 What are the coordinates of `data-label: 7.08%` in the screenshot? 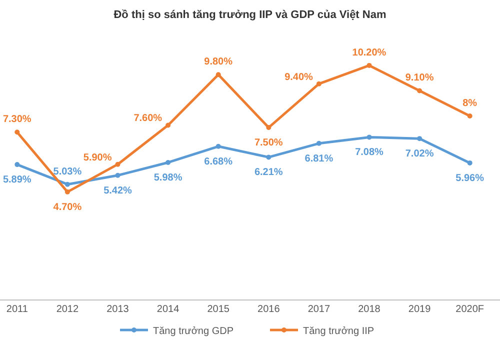 It's located at (369, 152).